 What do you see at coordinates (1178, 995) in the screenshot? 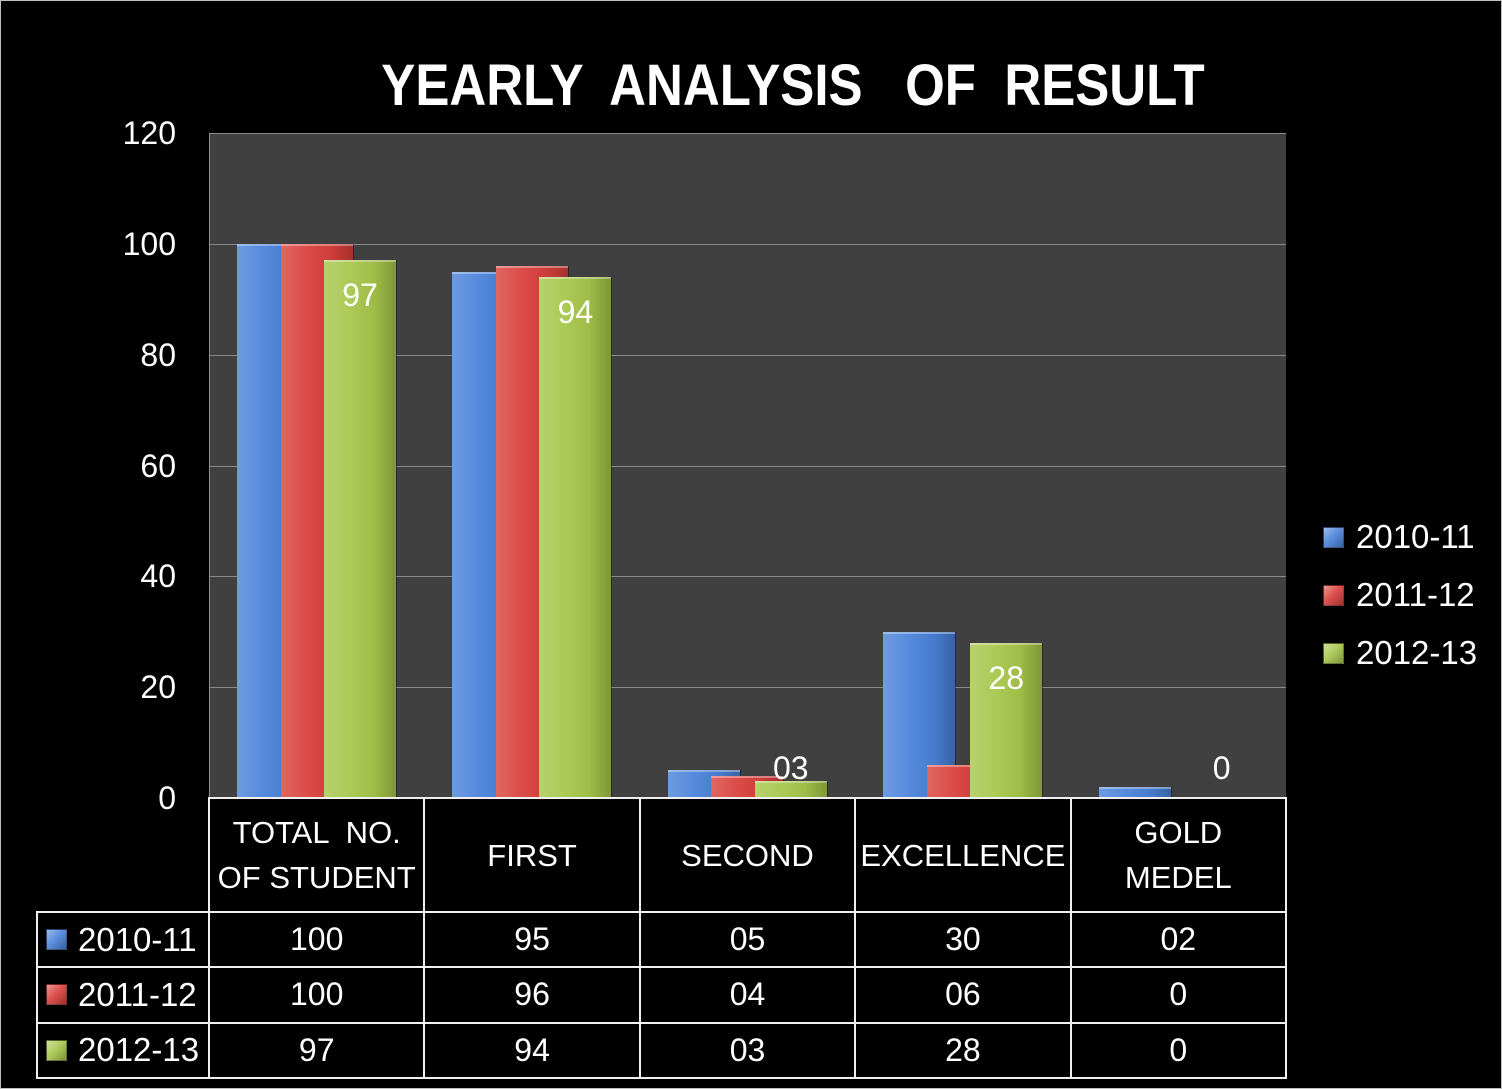
I see `table-cell-2011-12-gold-medel: 0` at bounding box center [1178, 995].